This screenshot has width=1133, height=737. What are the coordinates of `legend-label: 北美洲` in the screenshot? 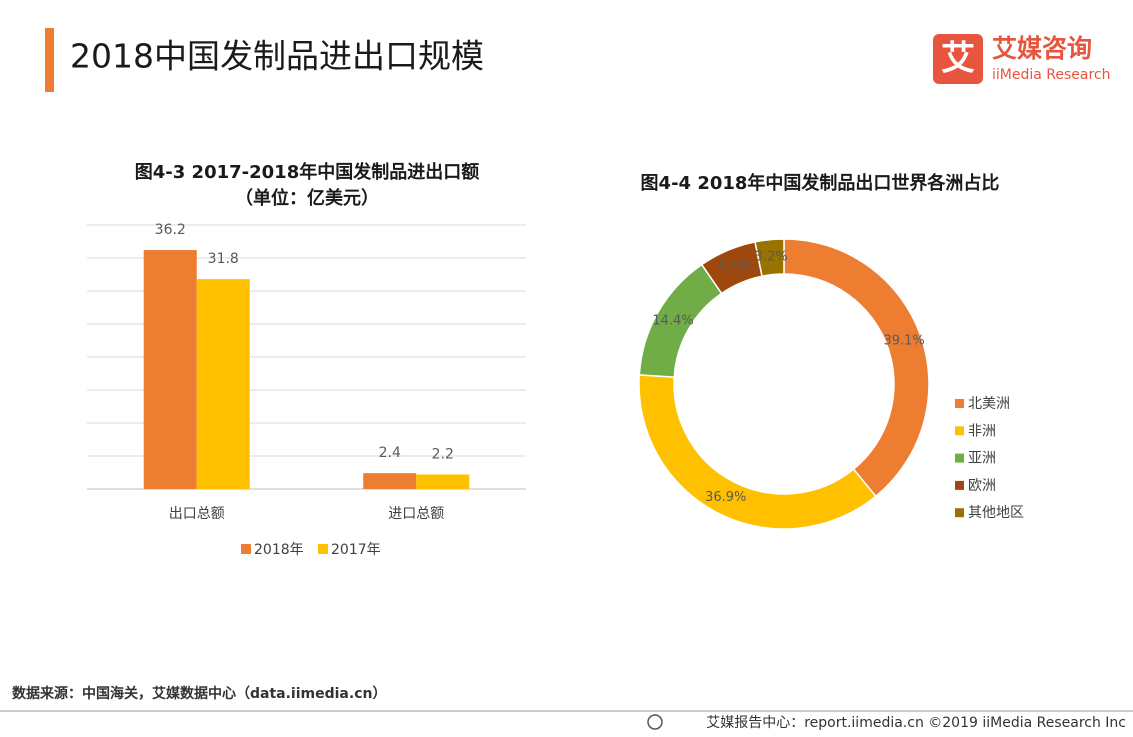 It's located at (989, 404).